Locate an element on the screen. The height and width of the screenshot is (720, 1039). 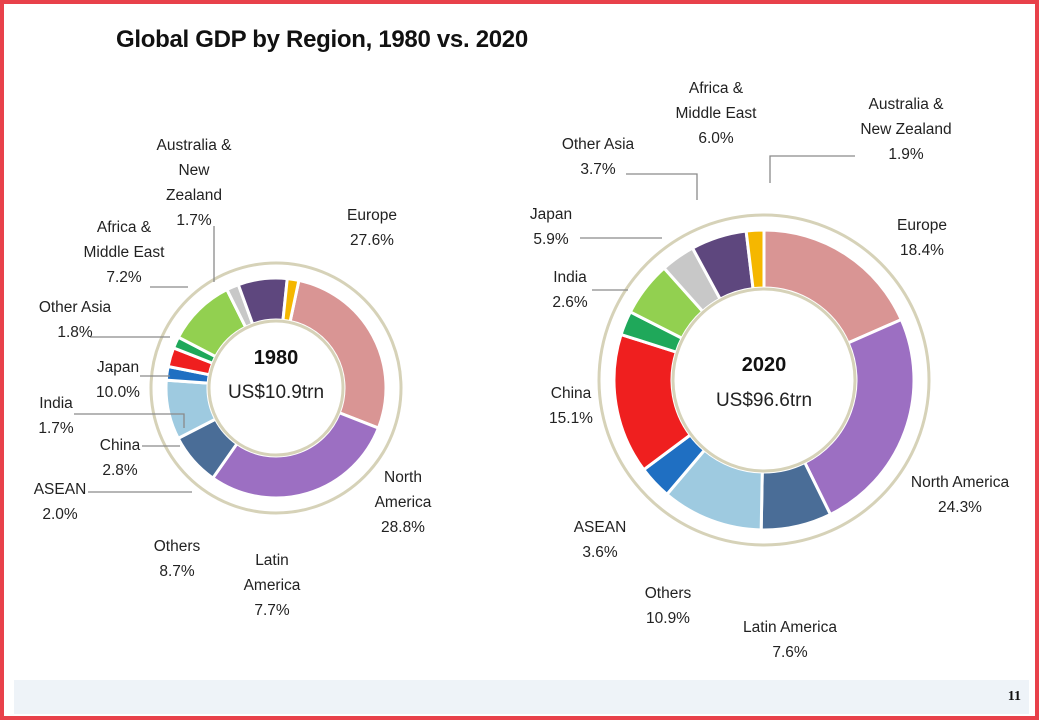
center-year-1980: 1980 is located at coordinates (276, 358).